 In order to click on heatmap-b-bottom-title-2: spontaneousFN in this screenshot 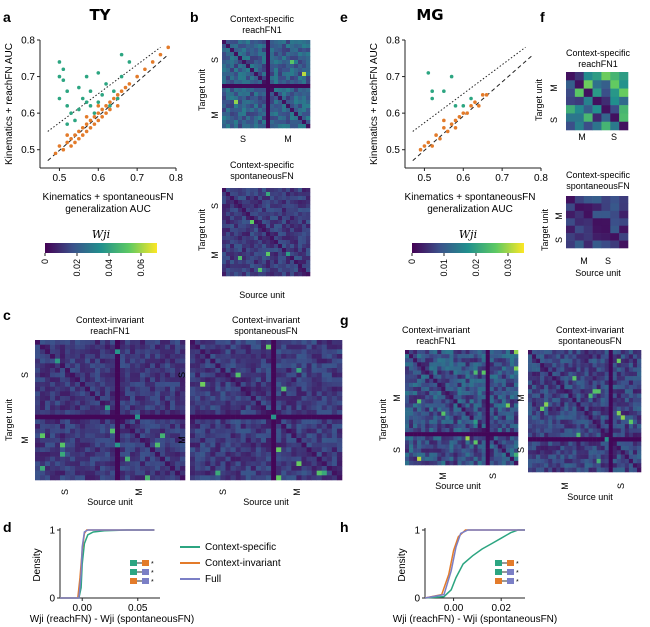, I will do `click(262, 176)`.